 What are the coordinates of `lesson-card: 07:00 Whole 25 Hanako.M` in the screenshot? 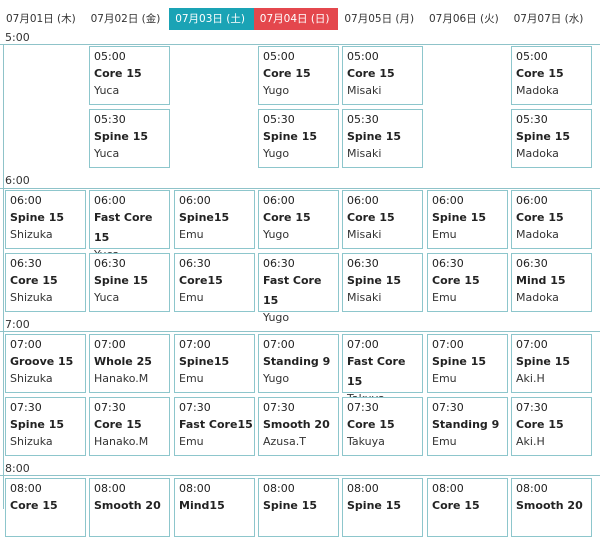 It's located at (129, 363).